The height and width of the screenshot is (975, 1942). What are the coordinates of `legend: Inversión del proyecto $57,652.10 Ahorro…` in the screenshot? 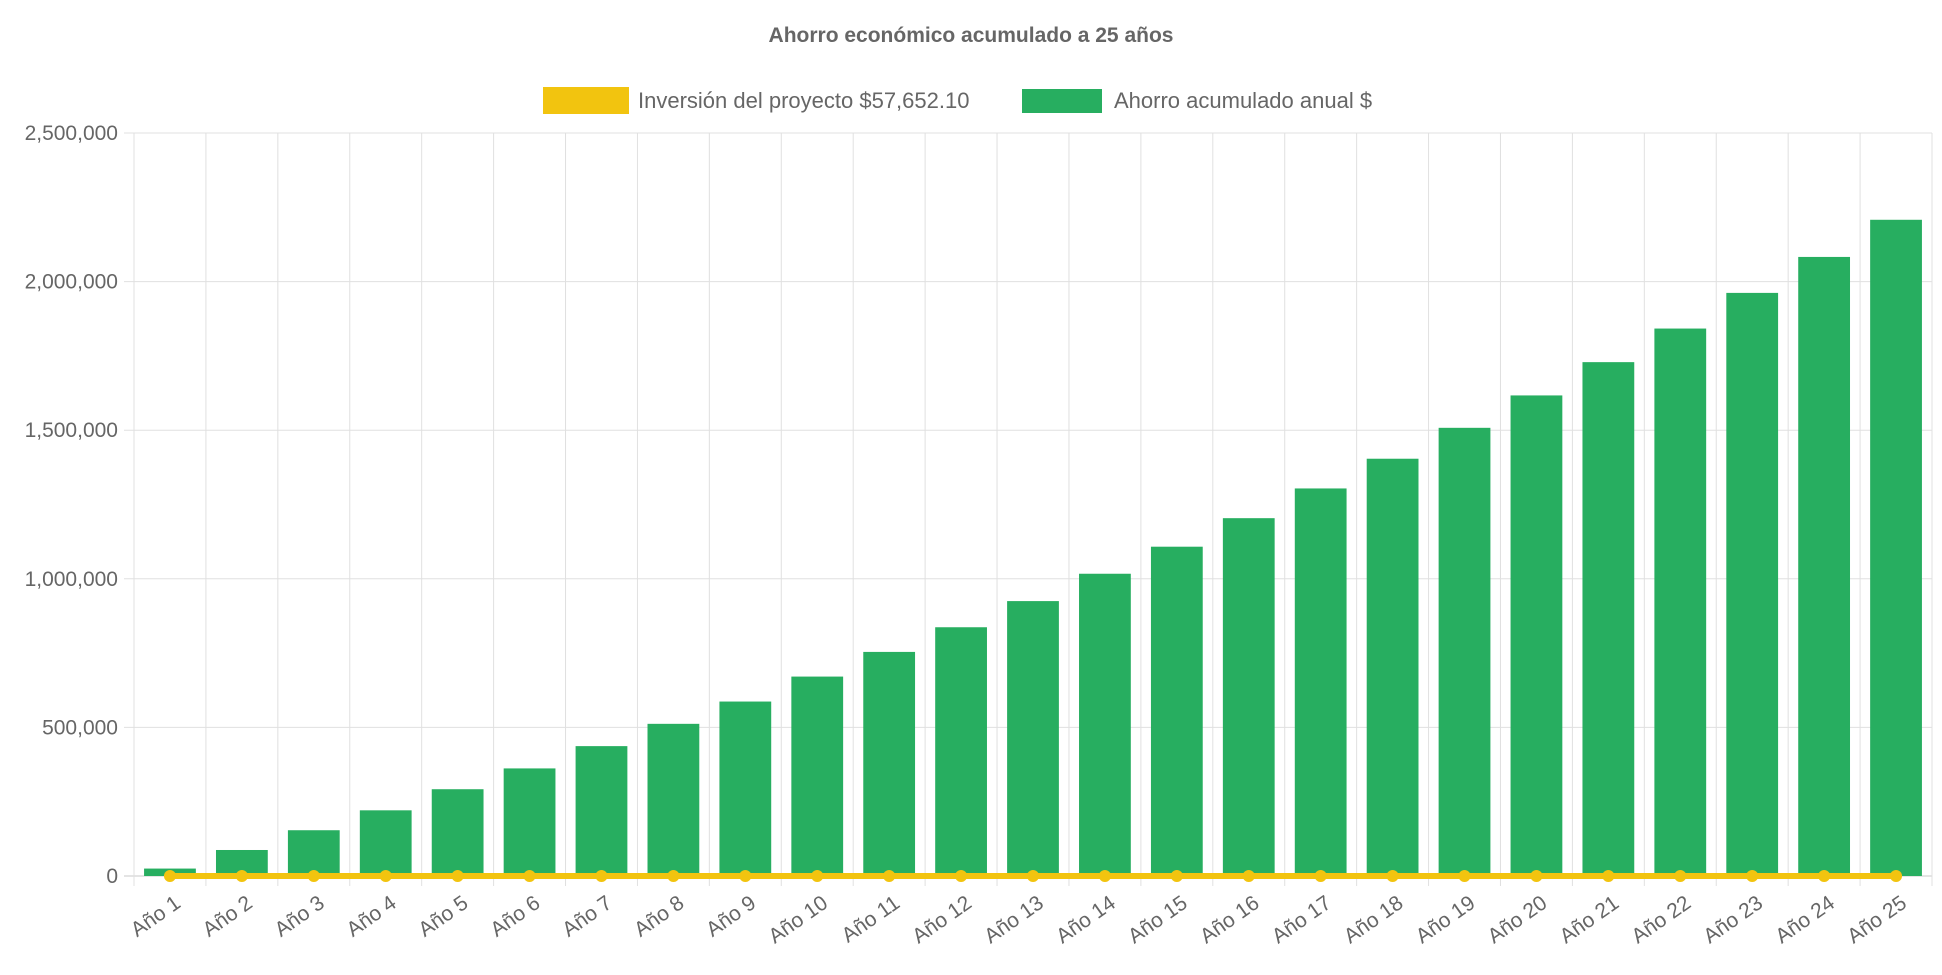 It's located at (957, 100).